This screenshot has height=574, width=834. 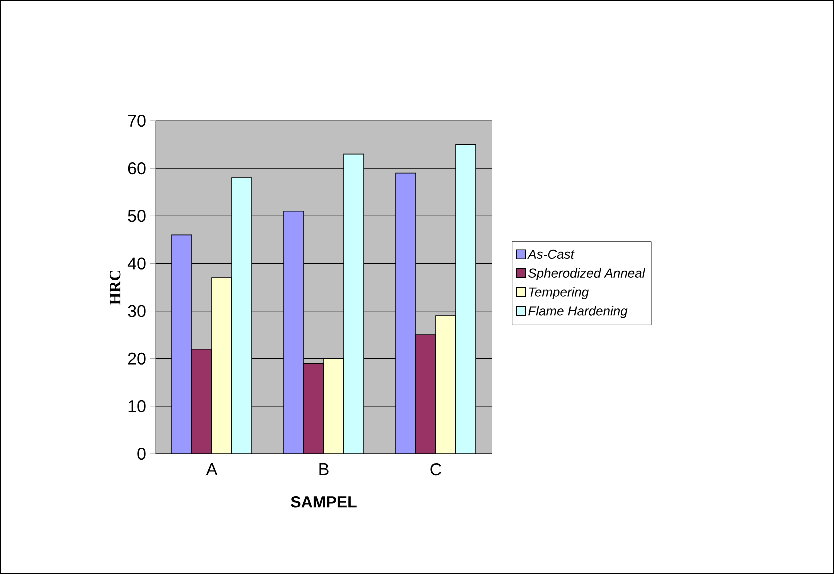 I want to click on legend-label: As-Cast, so click(x=551, y=255).